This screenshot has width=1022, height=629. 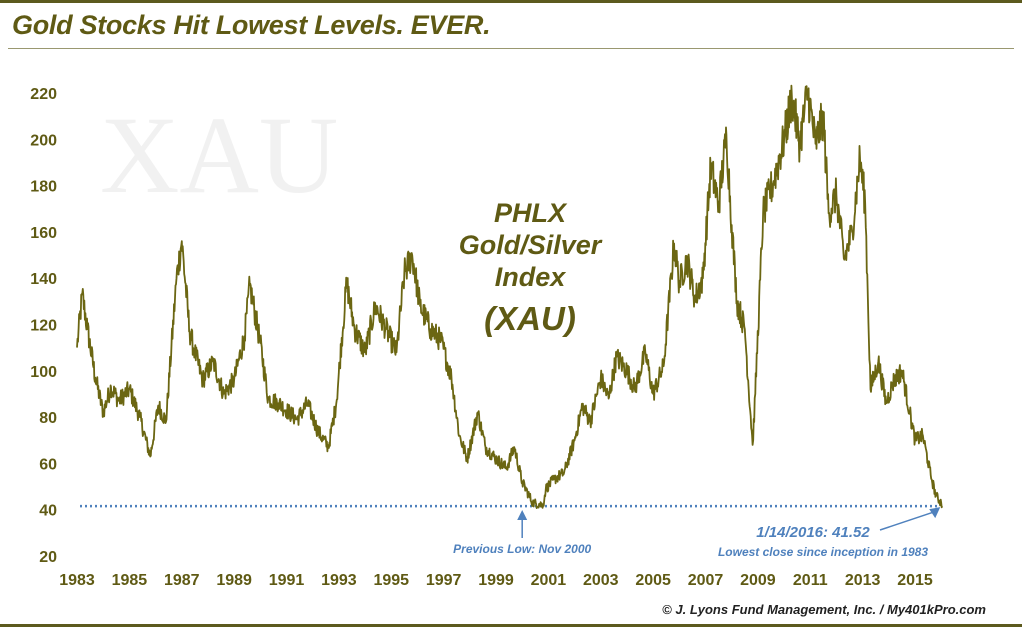 I want to click on y-tick-label: 180, so click(x=43, y=187).